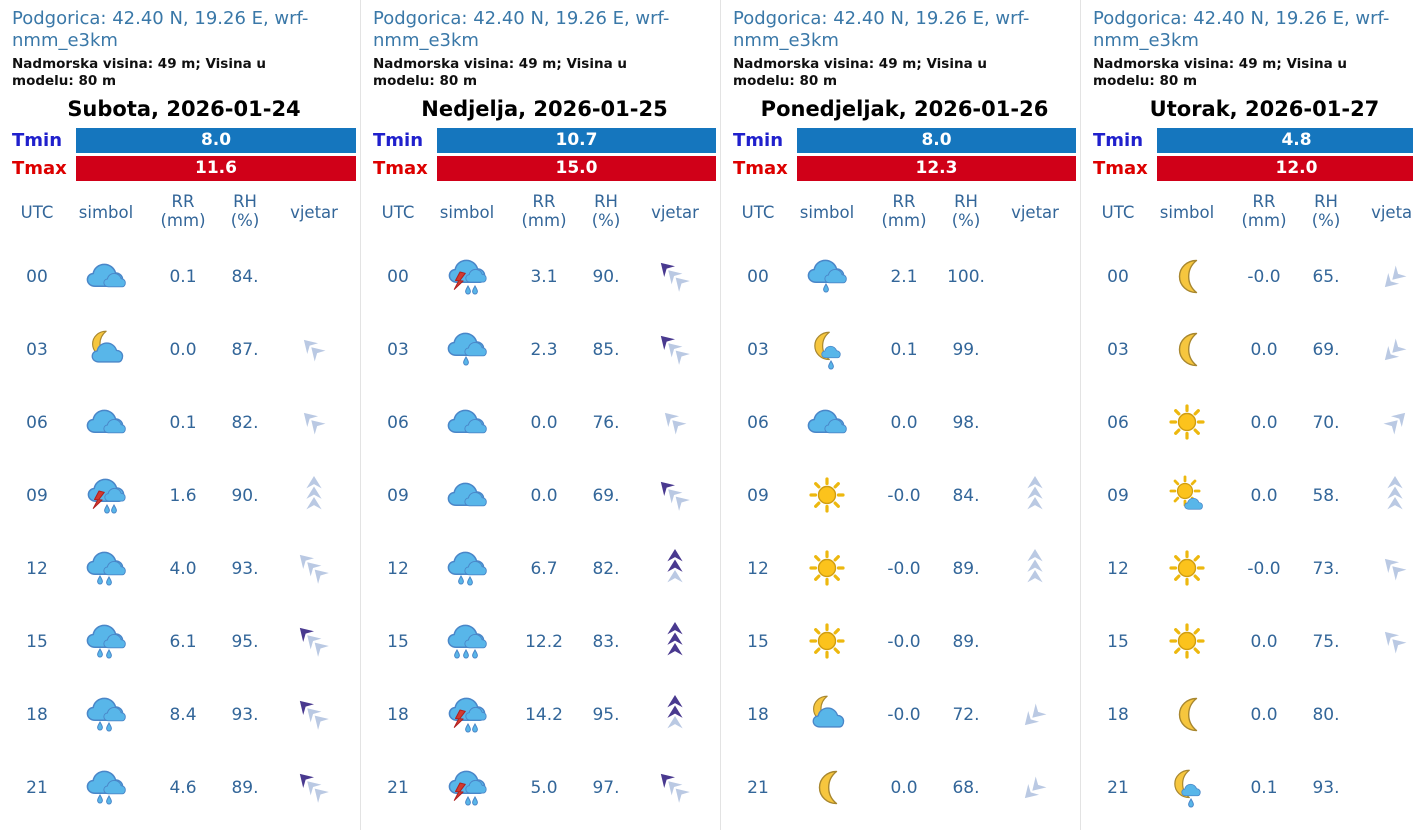 The width and height of the screenshot is (1413, 830). I want to click on weather-icon-thunderstorm-rain, so click(106, 496).